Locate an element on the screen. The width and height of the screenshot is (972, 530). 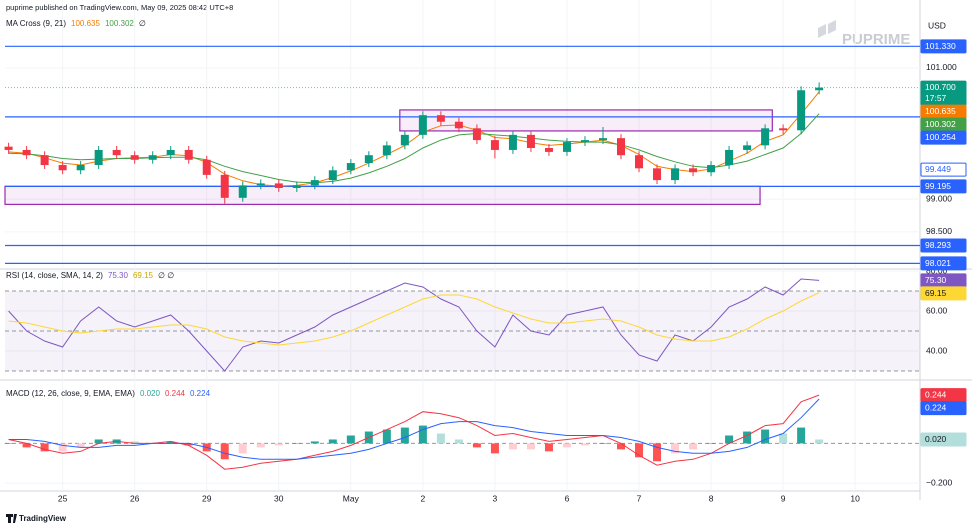
price-label: 99.195 is located at coordinates (938, 186).